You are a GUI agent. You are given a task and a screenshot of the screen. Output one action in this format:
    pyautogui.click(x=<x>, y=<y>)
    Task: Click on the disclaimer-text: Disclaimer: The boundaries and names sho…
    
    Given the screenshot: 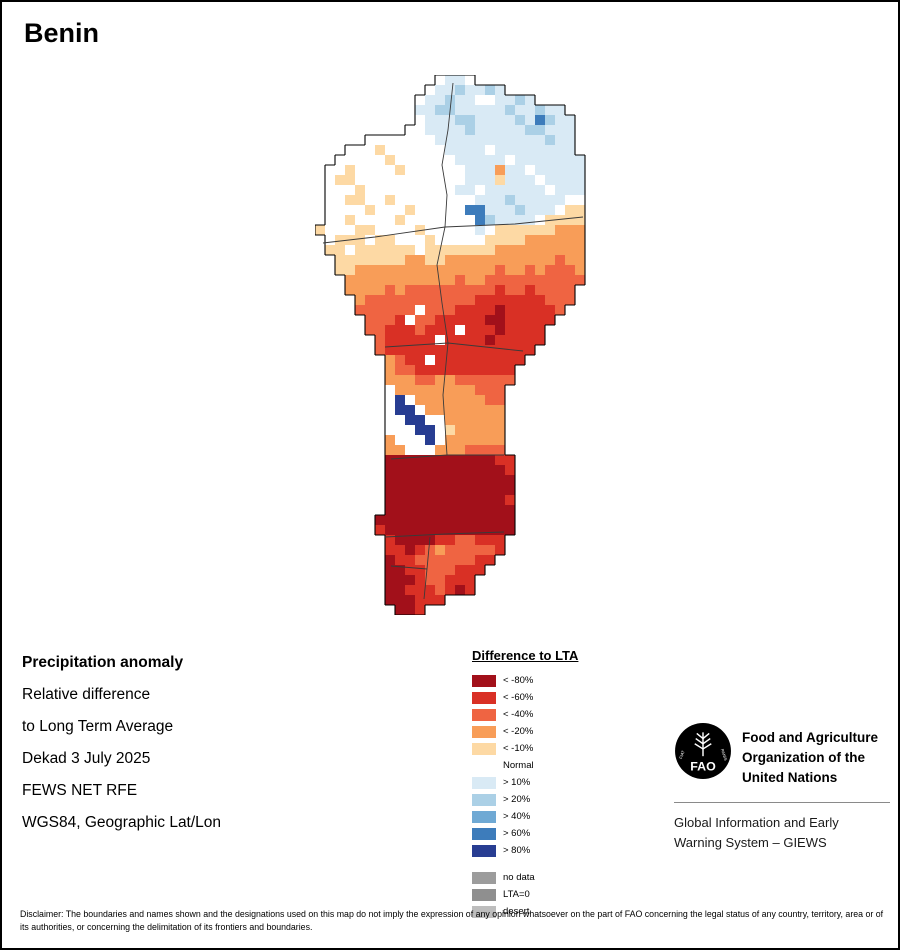 What is the action you would take?
    pyautogui.click(x=452, y=920)
    